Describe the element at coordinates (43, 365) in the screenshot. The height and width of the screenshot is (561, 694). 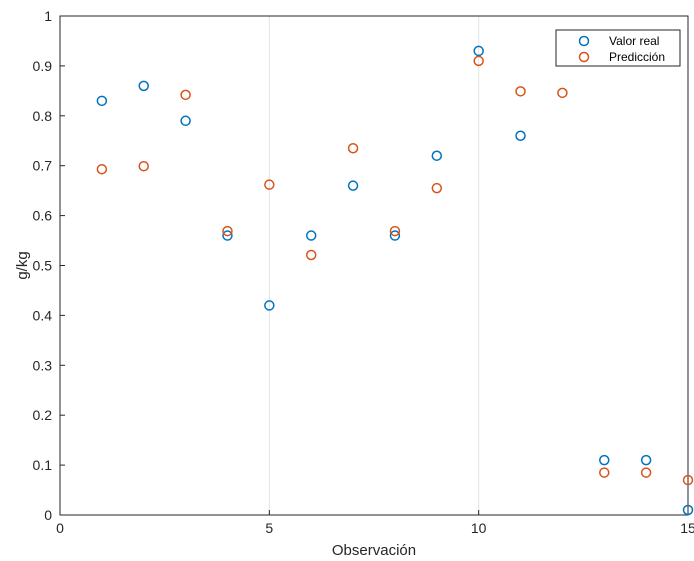
I see `y-tick-label: 0.3` at that location.